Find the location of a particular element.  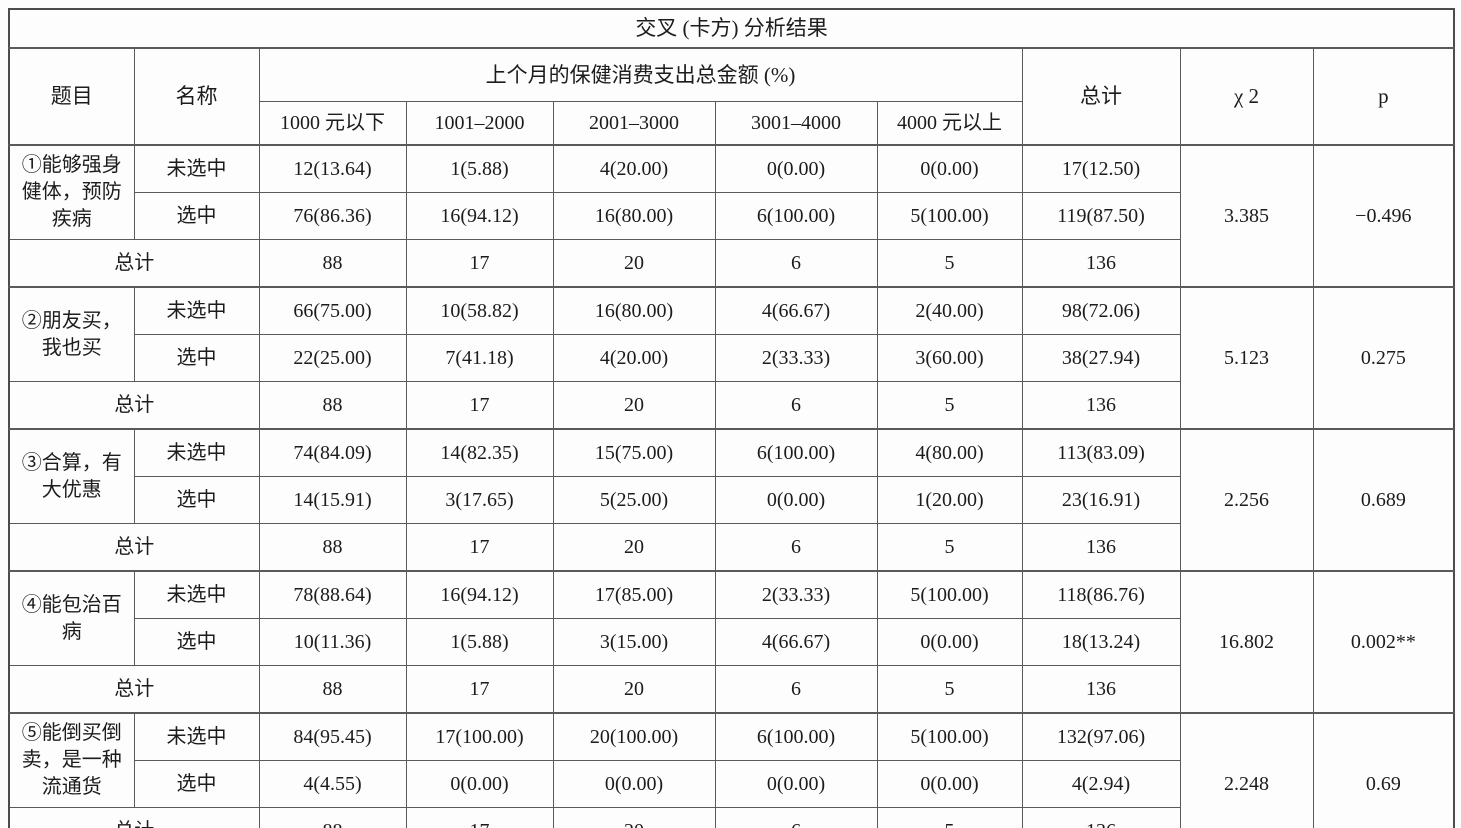

value-cell: 14(15.91) is located at coordinates (332, 500).